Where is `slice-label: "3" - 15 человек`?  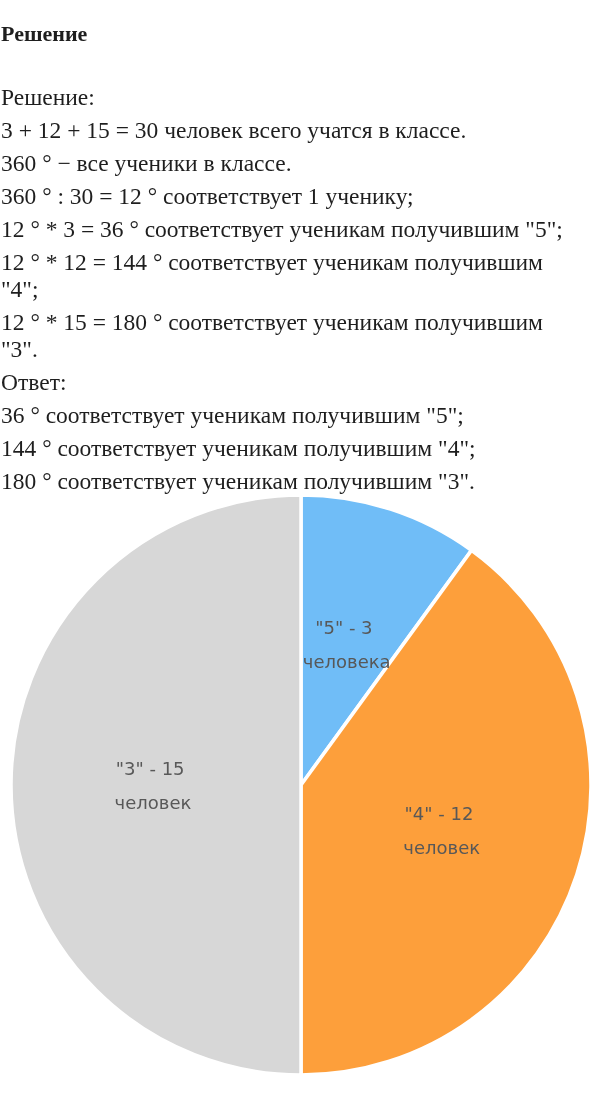 slice-label: "3" - 15 человек is located at coordinates (153, 785).